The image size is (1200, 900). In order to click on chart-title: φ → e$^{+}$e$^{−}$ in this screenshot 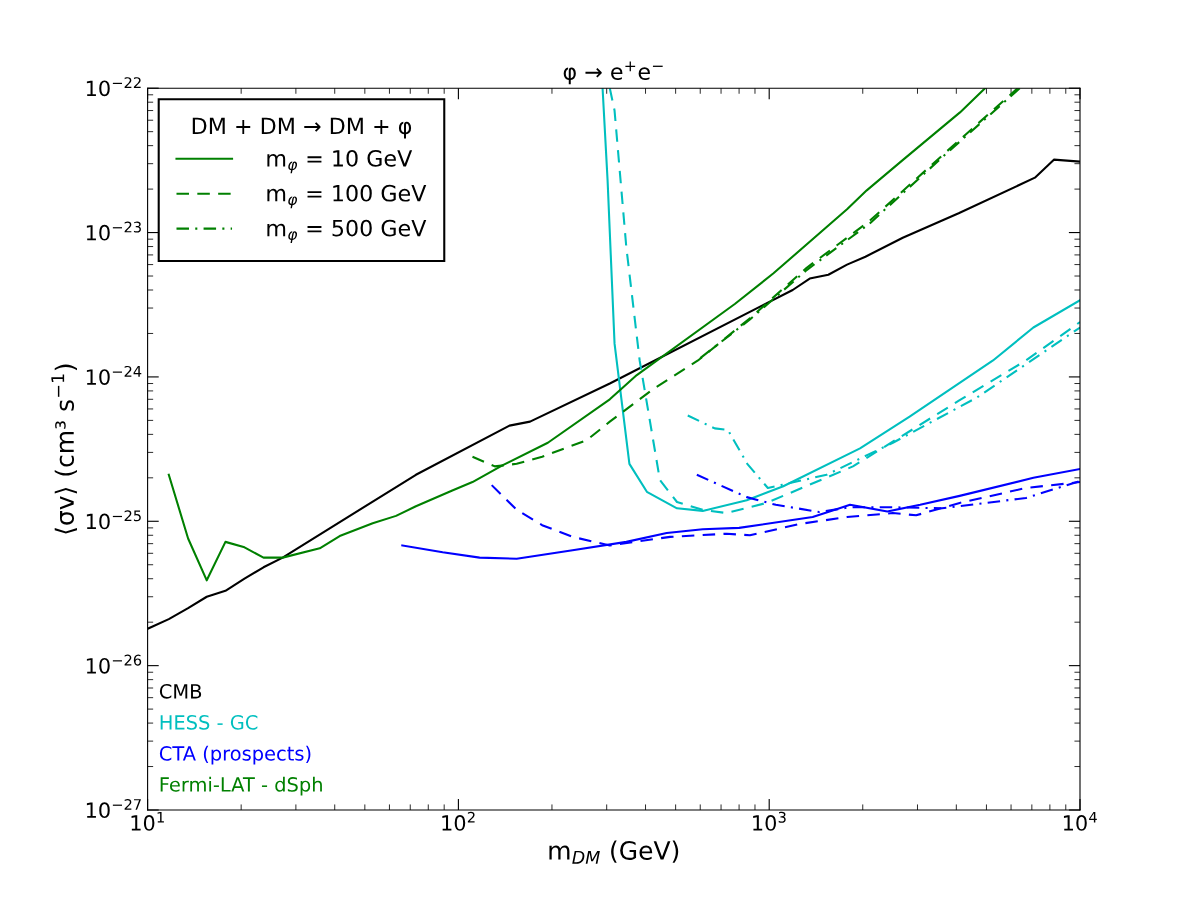, I will do `click(613, 73)`.